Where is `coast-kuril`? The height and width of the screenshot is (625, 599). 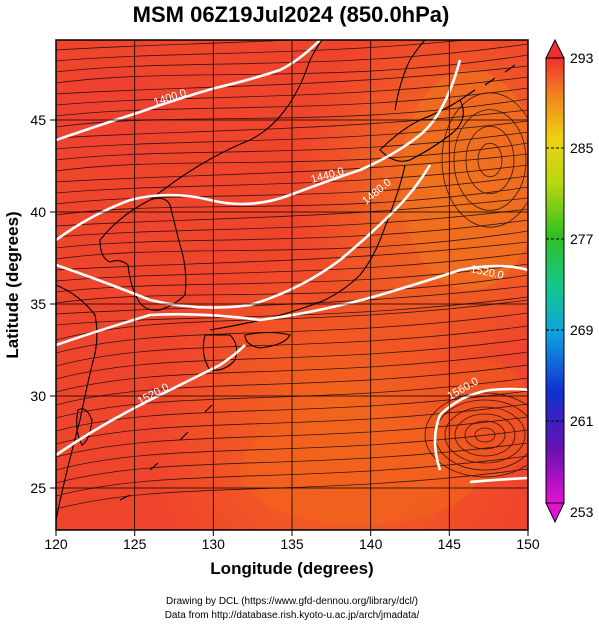 coast-kuril is located at coordinates (487, 82).